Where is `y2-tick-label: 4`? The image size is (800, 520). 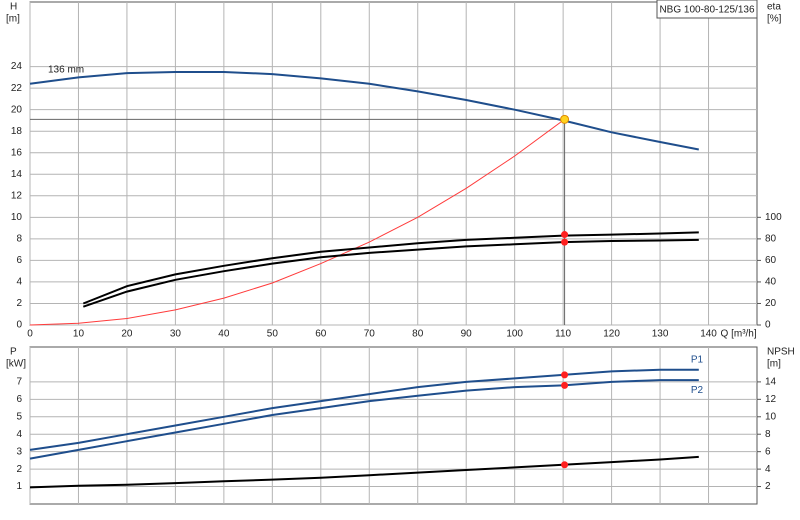
y2-tick-label: 4 is located at coordinates (768, 469).